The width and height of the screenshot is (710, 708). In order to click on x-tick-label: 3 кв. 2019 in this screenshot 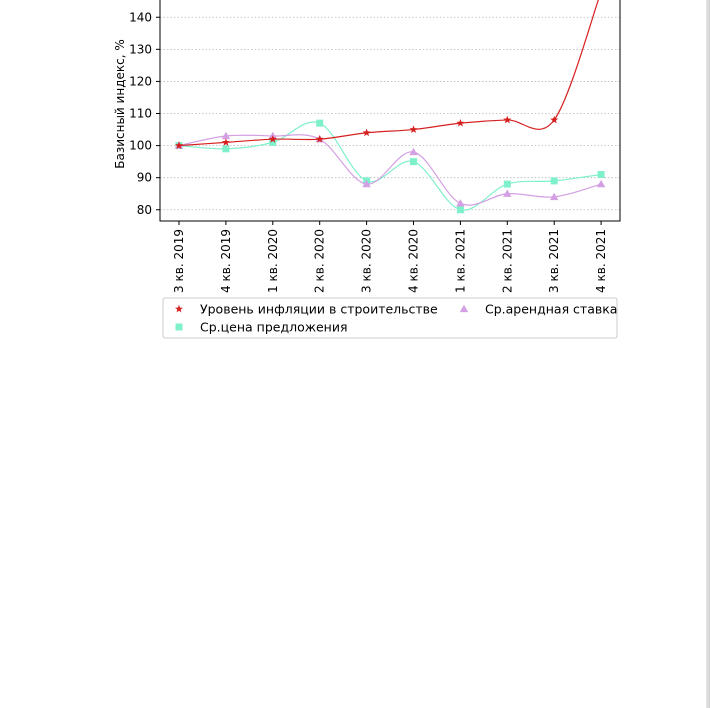, I will do `click(179, 261)`.